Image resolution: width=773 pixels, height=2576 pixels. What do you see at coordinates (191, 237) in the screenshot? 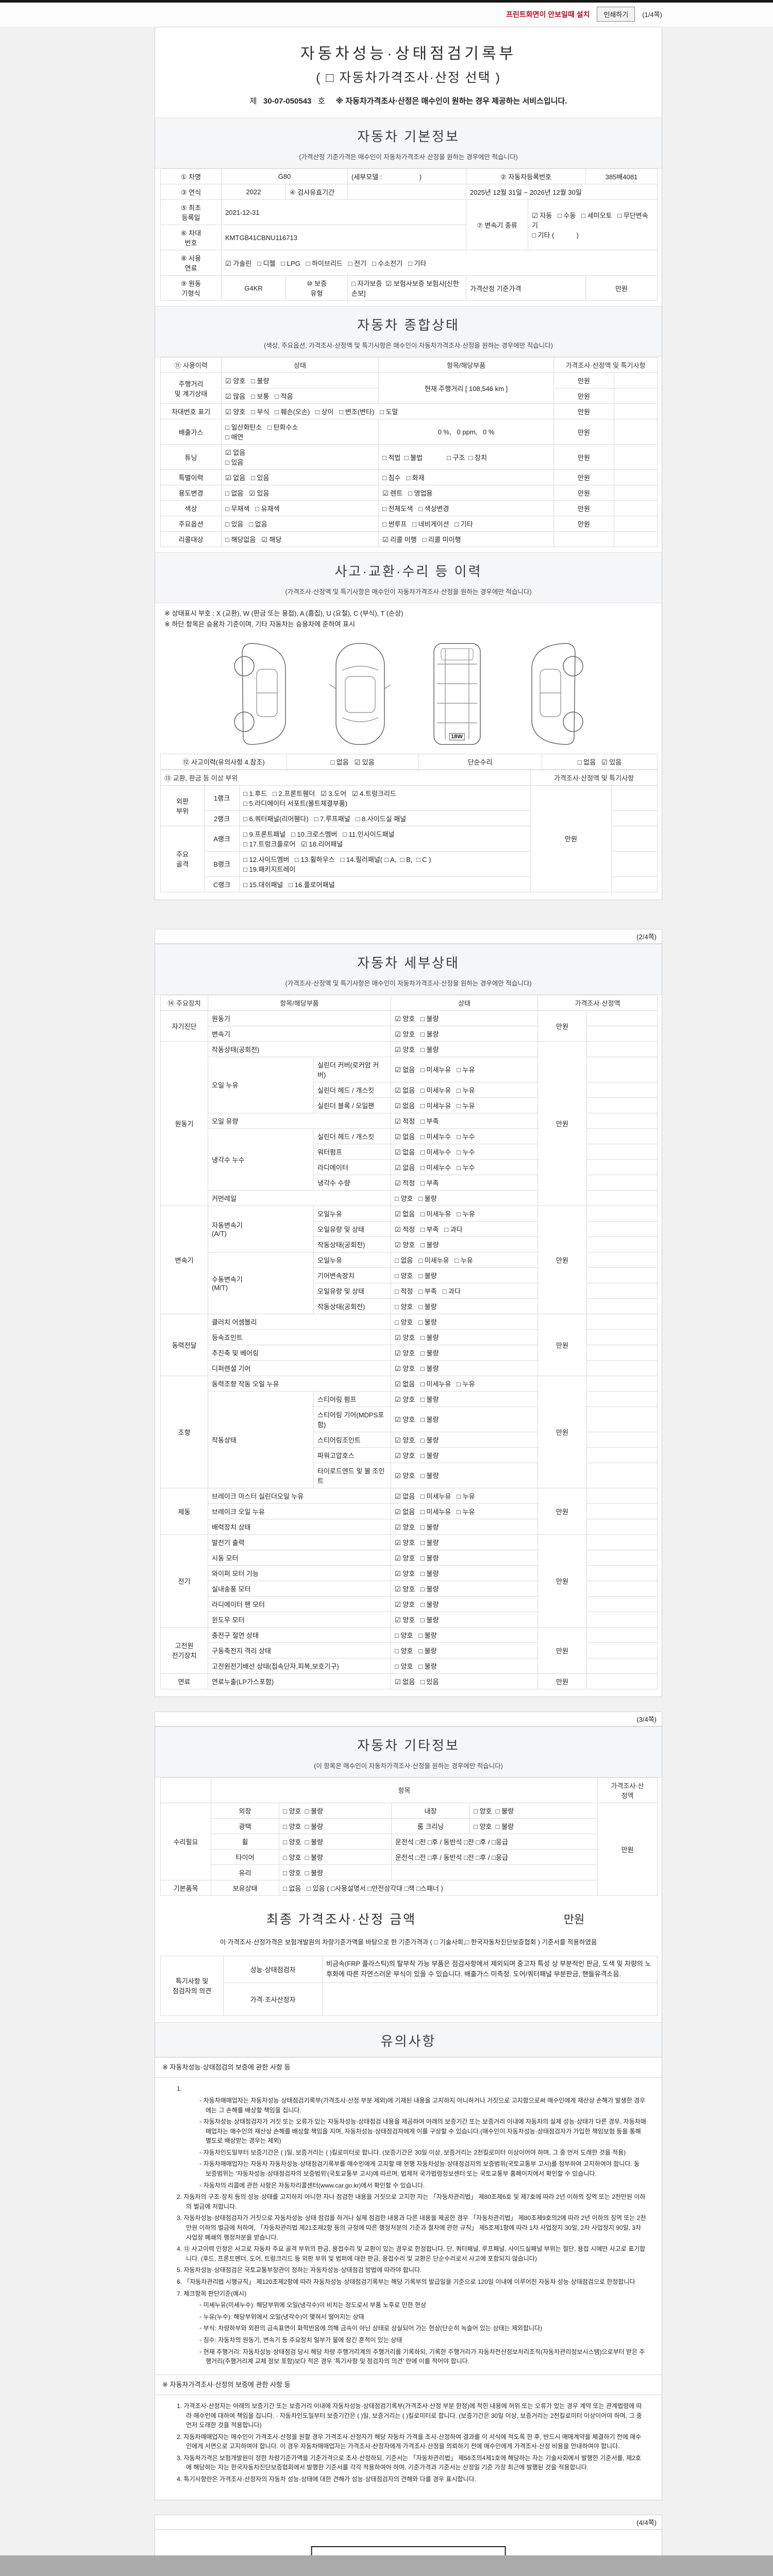
I see `field-vin: ⑥ 차대 번호` at bounding box center [191, 237].